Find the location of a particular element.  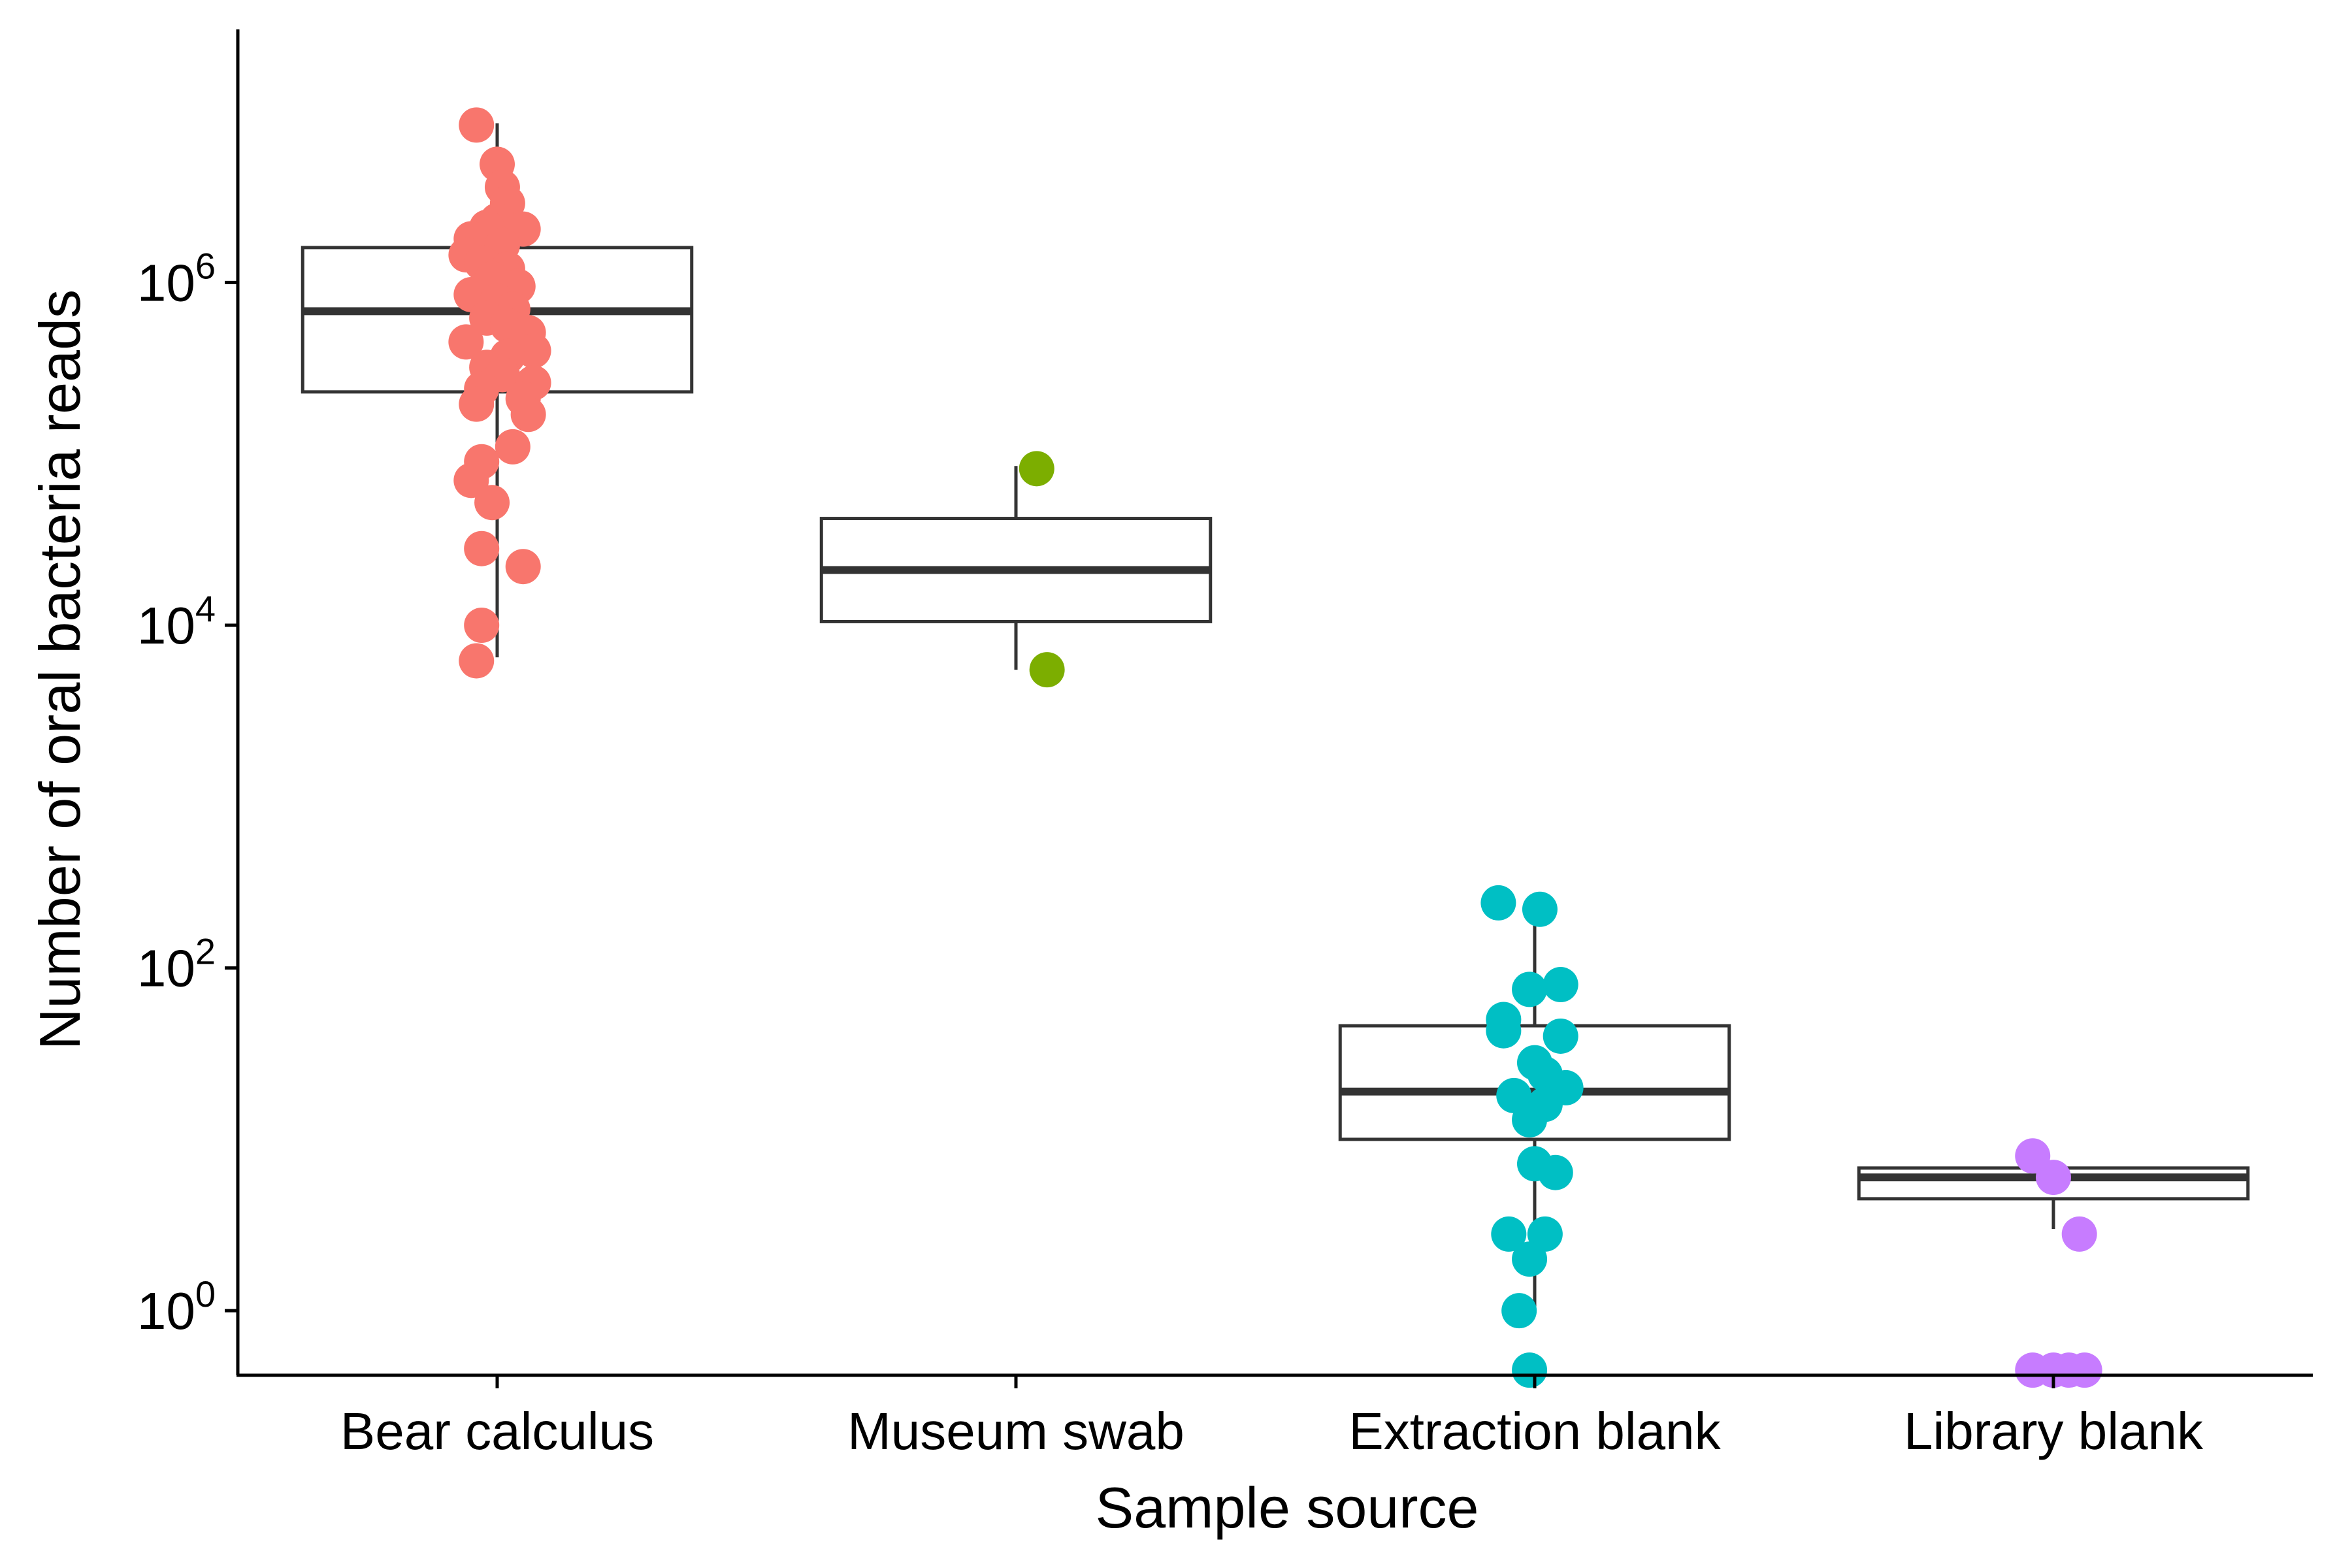

x-tick-label: Bear calculus is located at coordinates (497, 1431).